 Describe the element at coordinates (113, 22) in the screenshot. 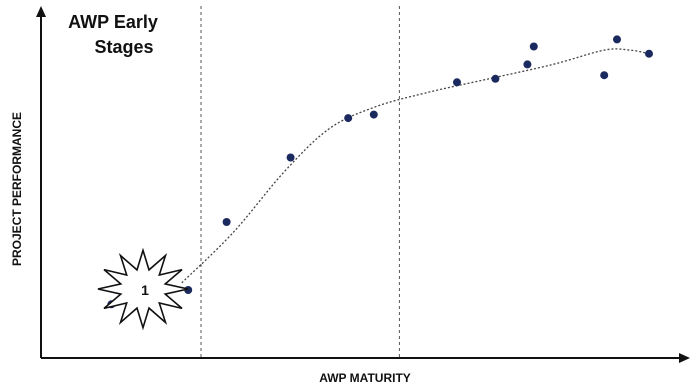

I see `annotation-line-1: AWP Early` at that location.